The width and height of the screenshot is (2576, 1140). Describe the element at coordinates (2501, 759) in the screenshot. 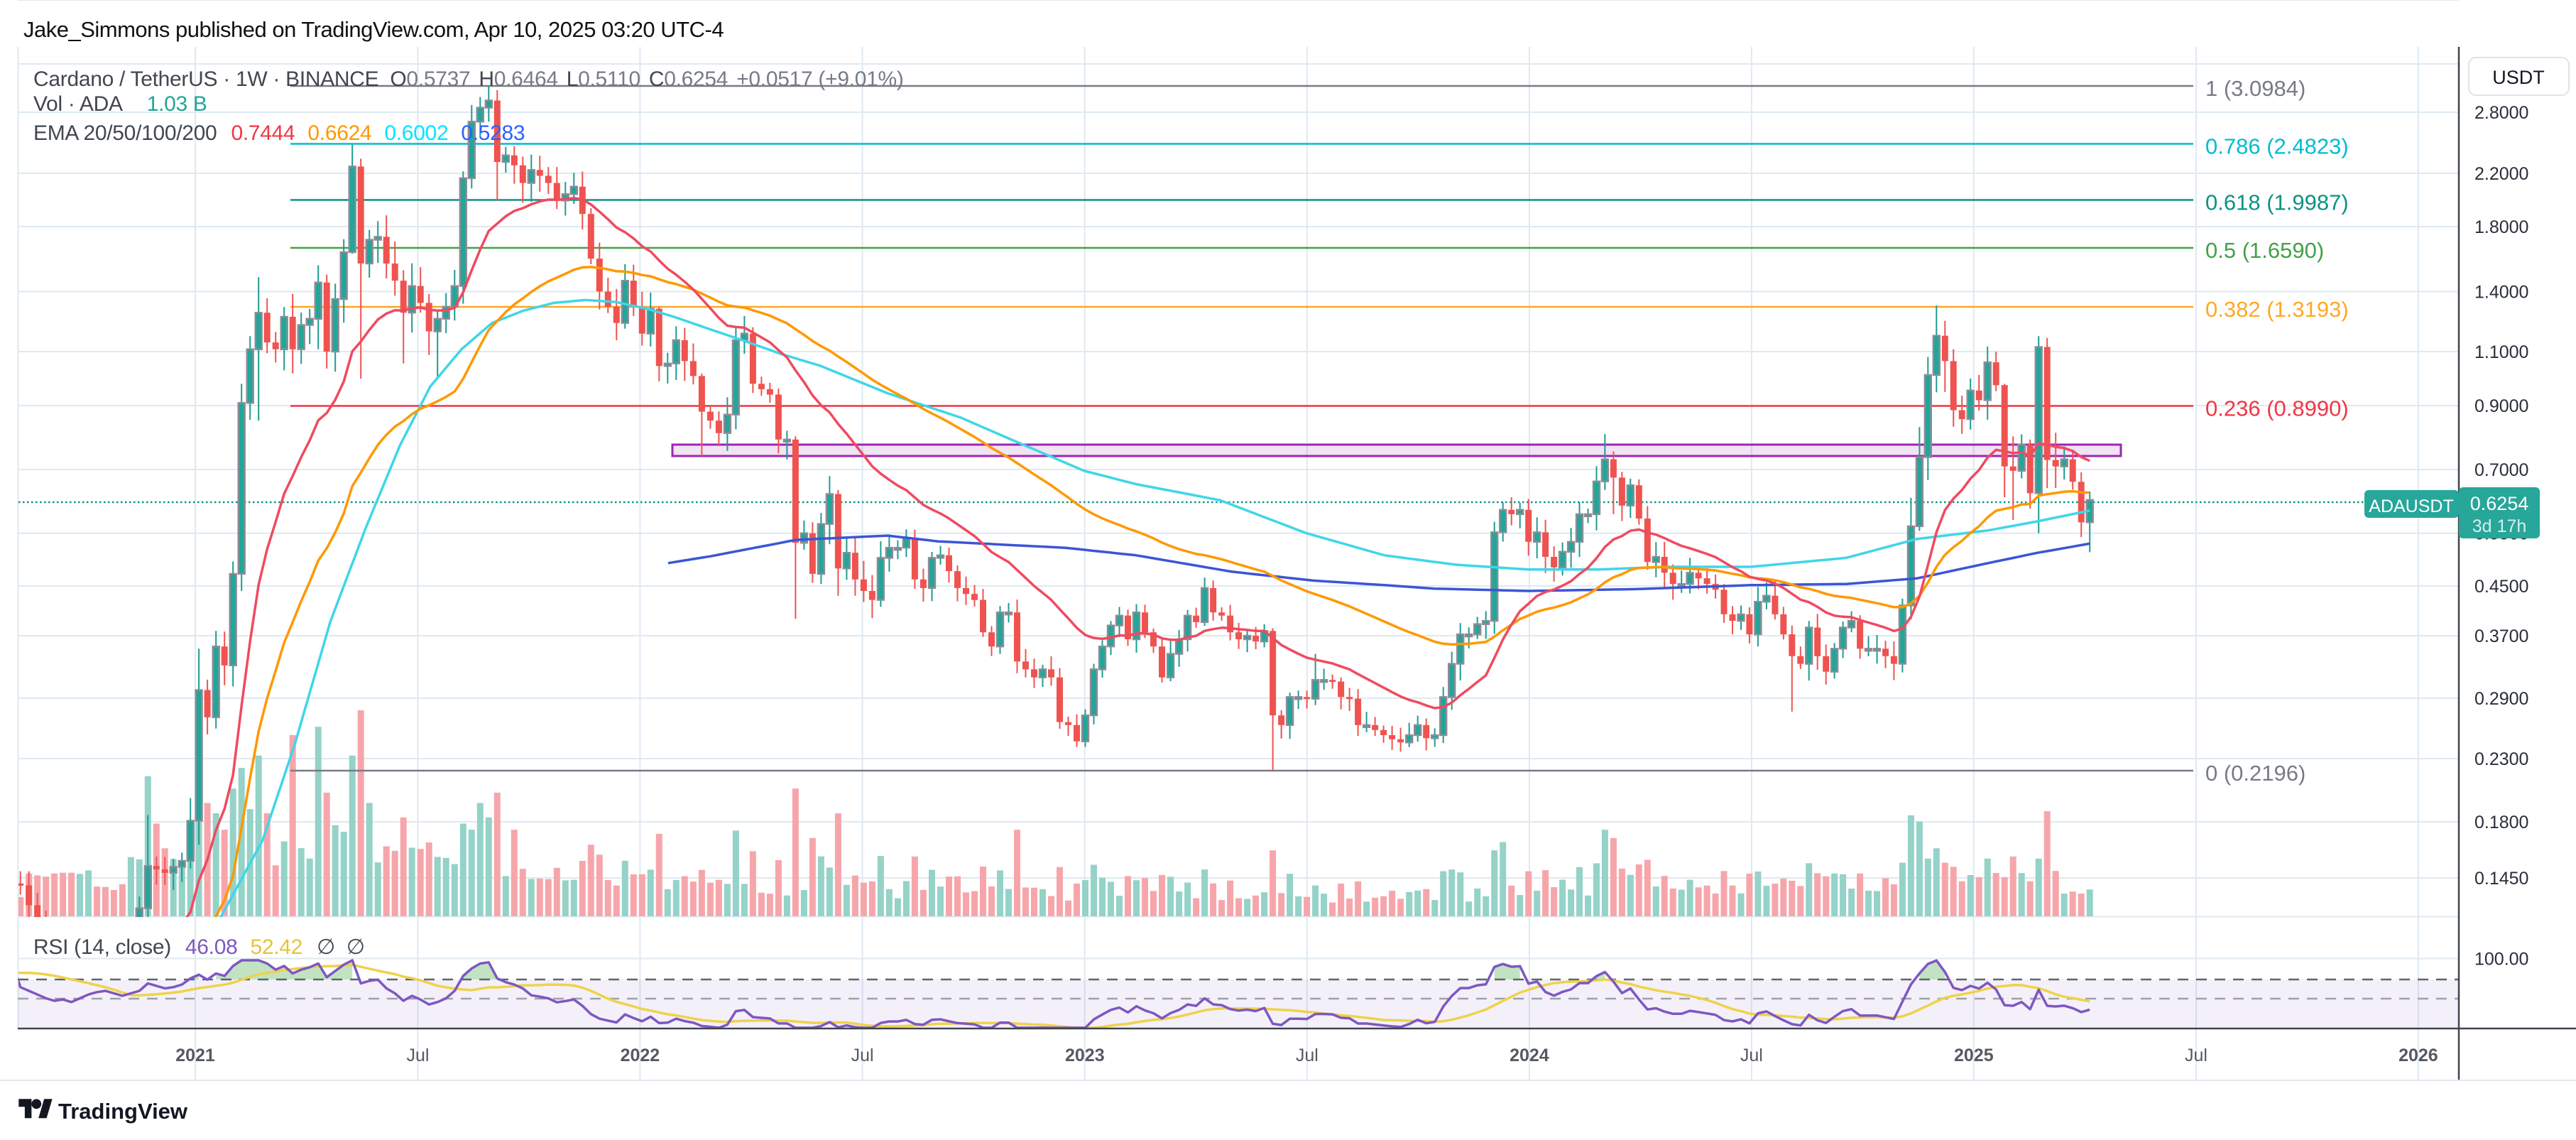

I see `svg-text: 0.2300` at that location.